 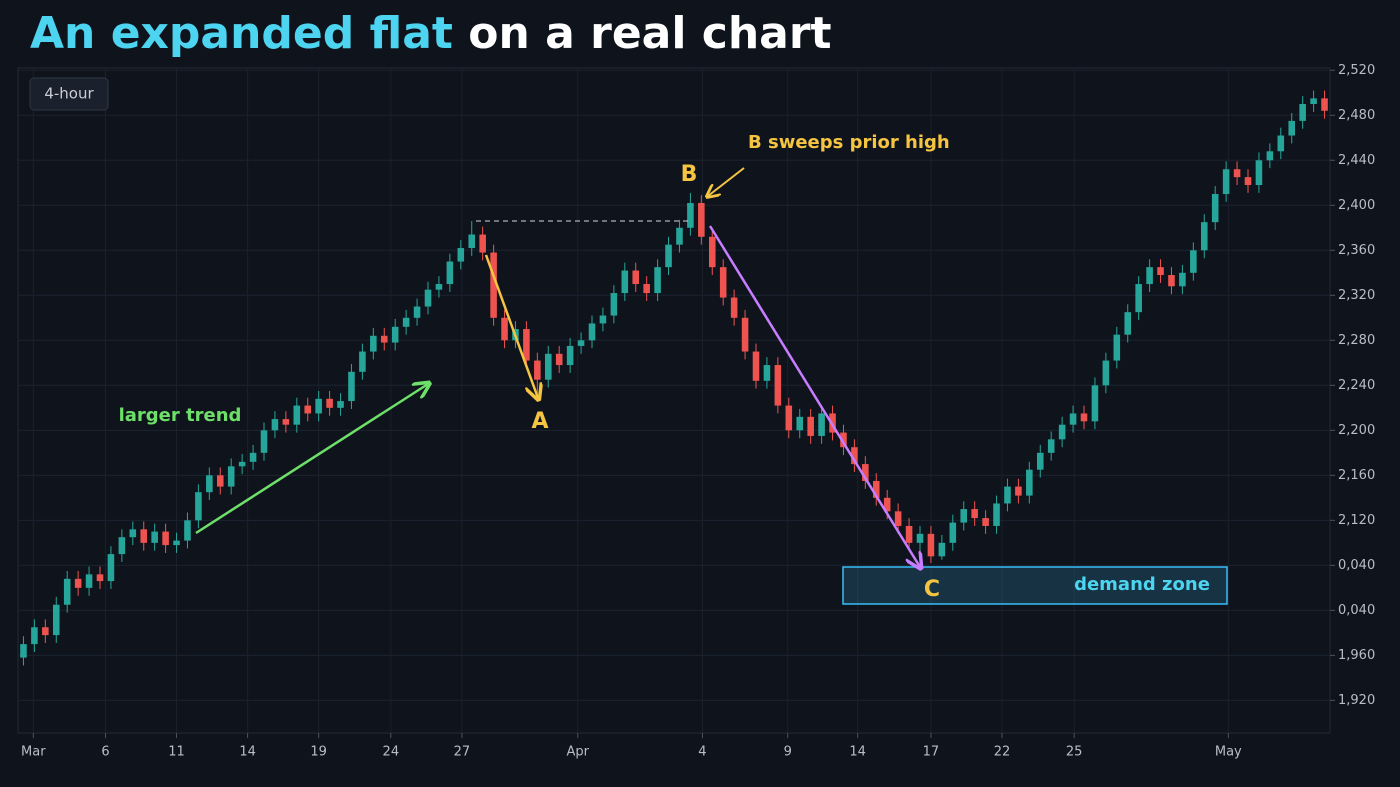 I want to click on y-tick-label: 0,040, so click(x=1356, y=565).